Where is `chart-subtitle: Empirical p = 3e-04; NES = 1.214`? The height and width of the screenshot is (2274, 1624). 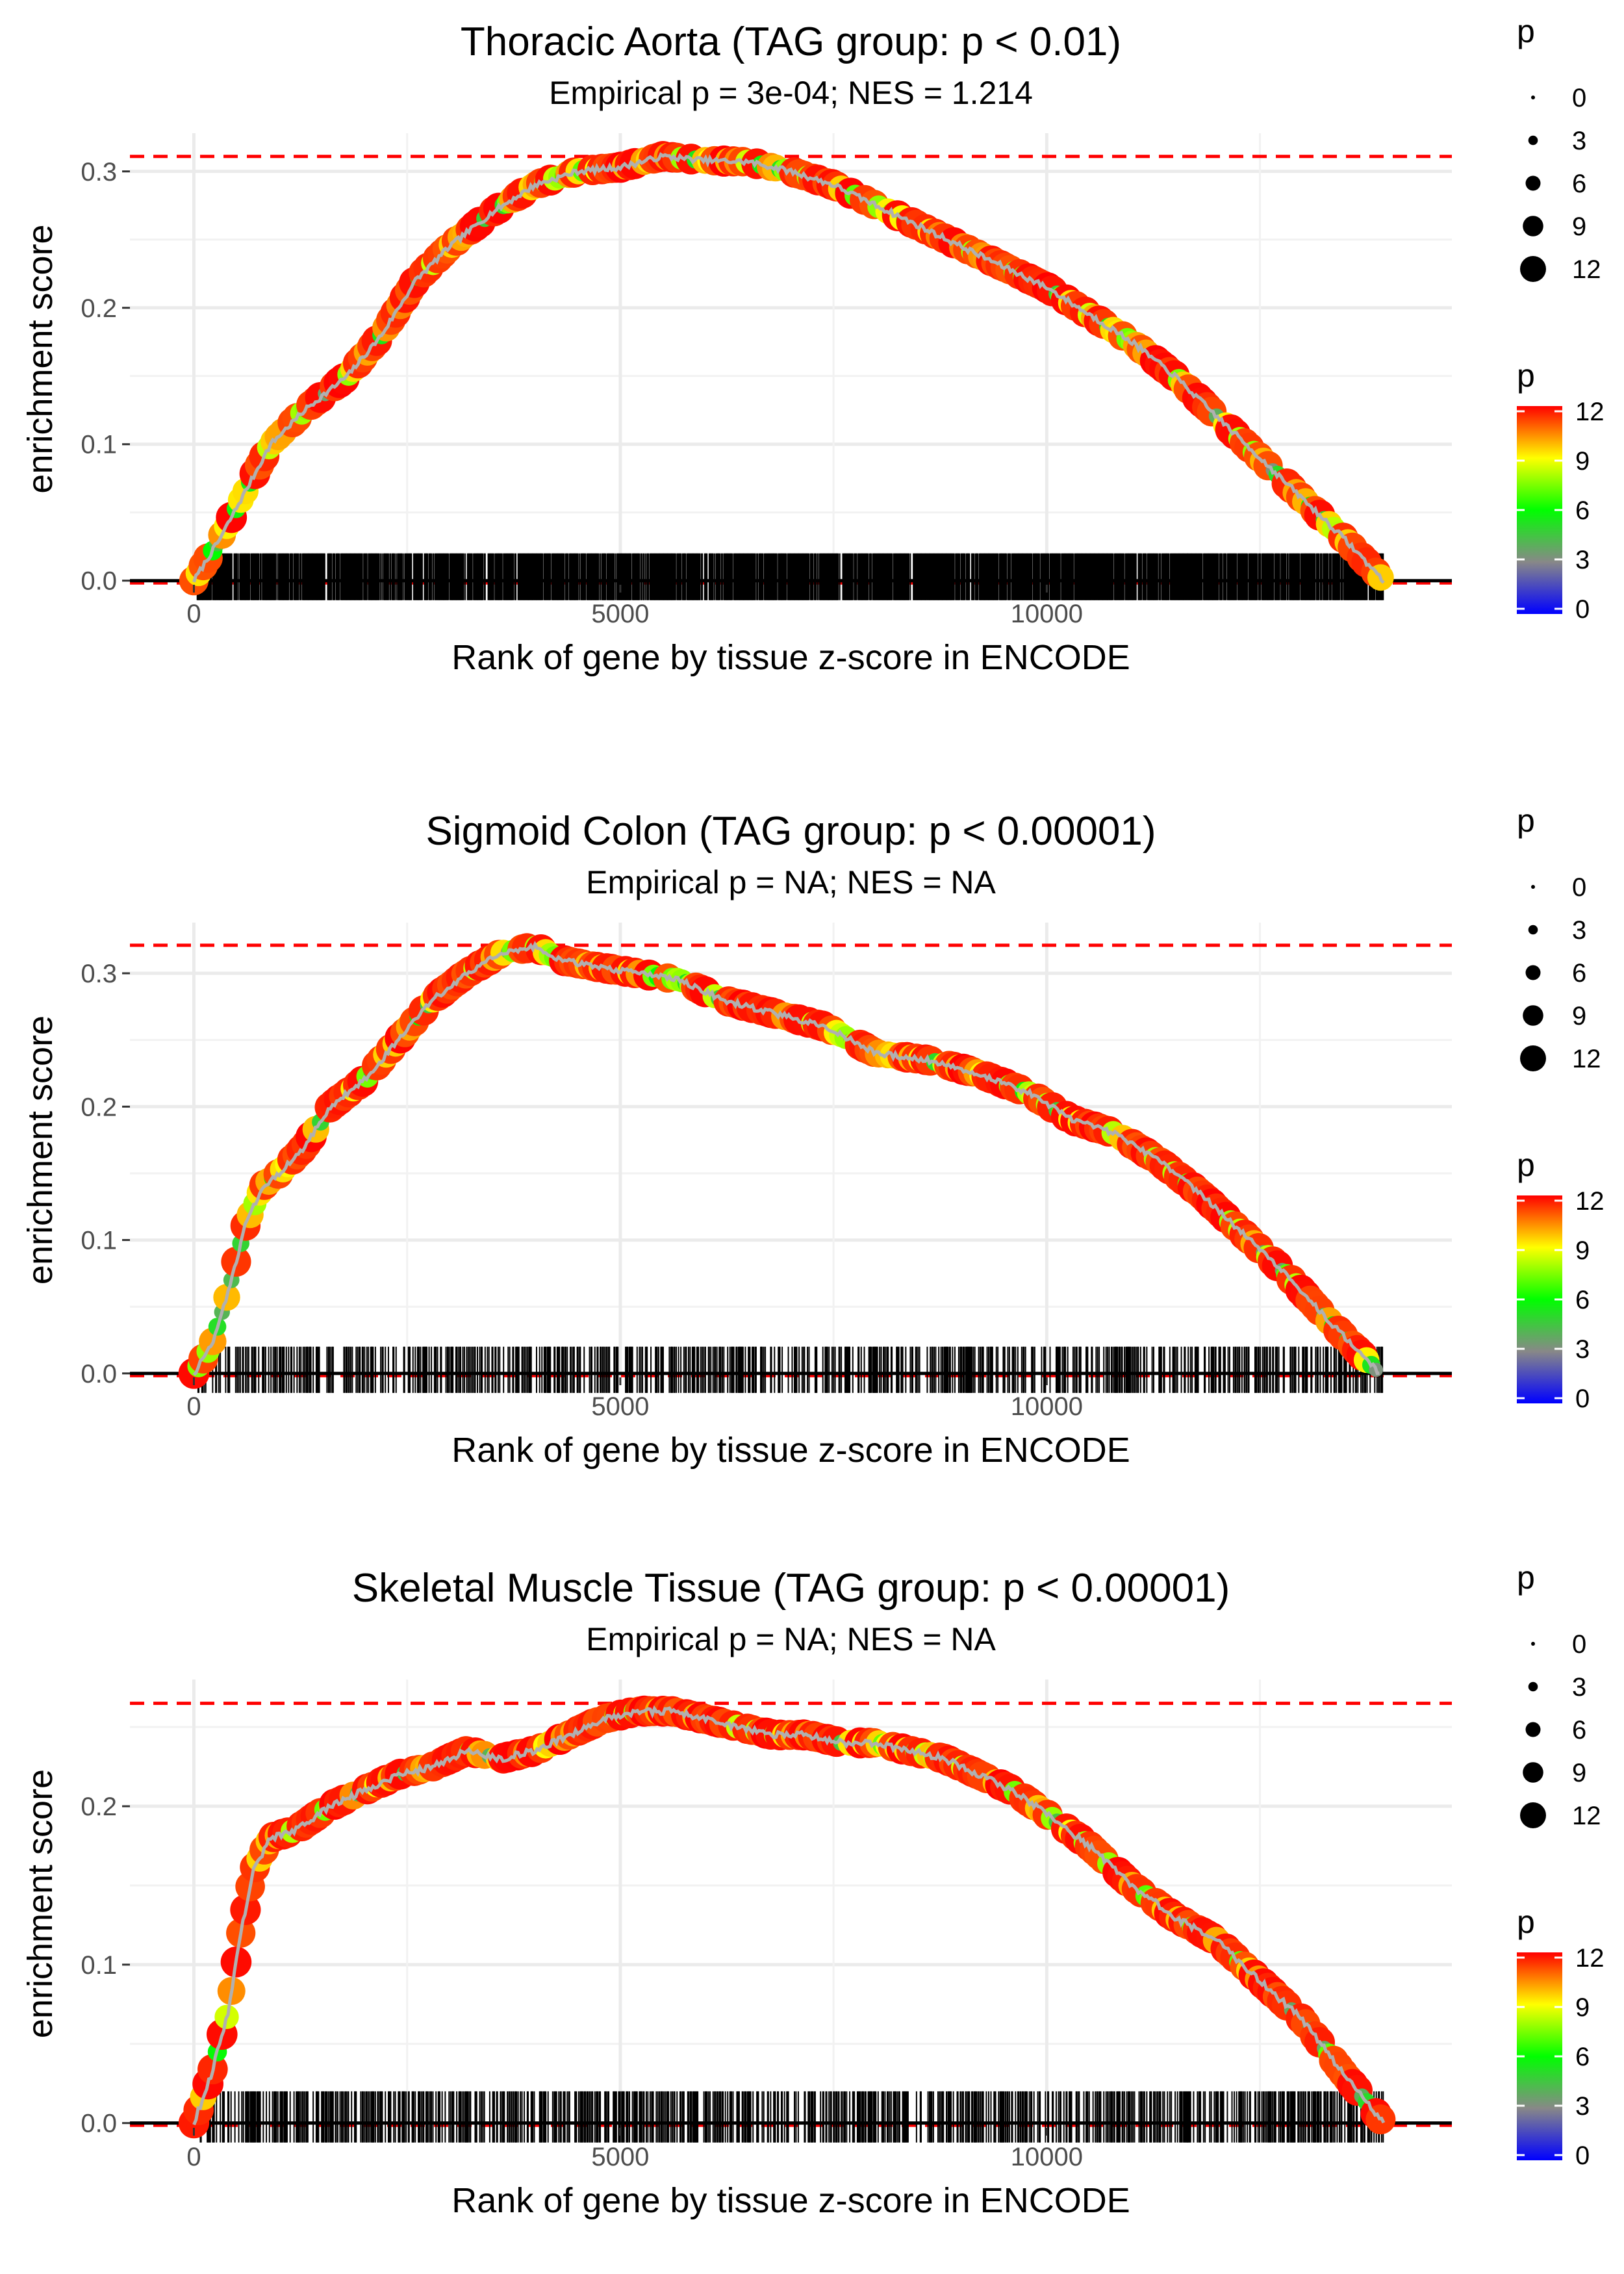 chart-subtitle: Empirical p = 3e-04; NES = 1.214 is located at coordinates (791, 93).